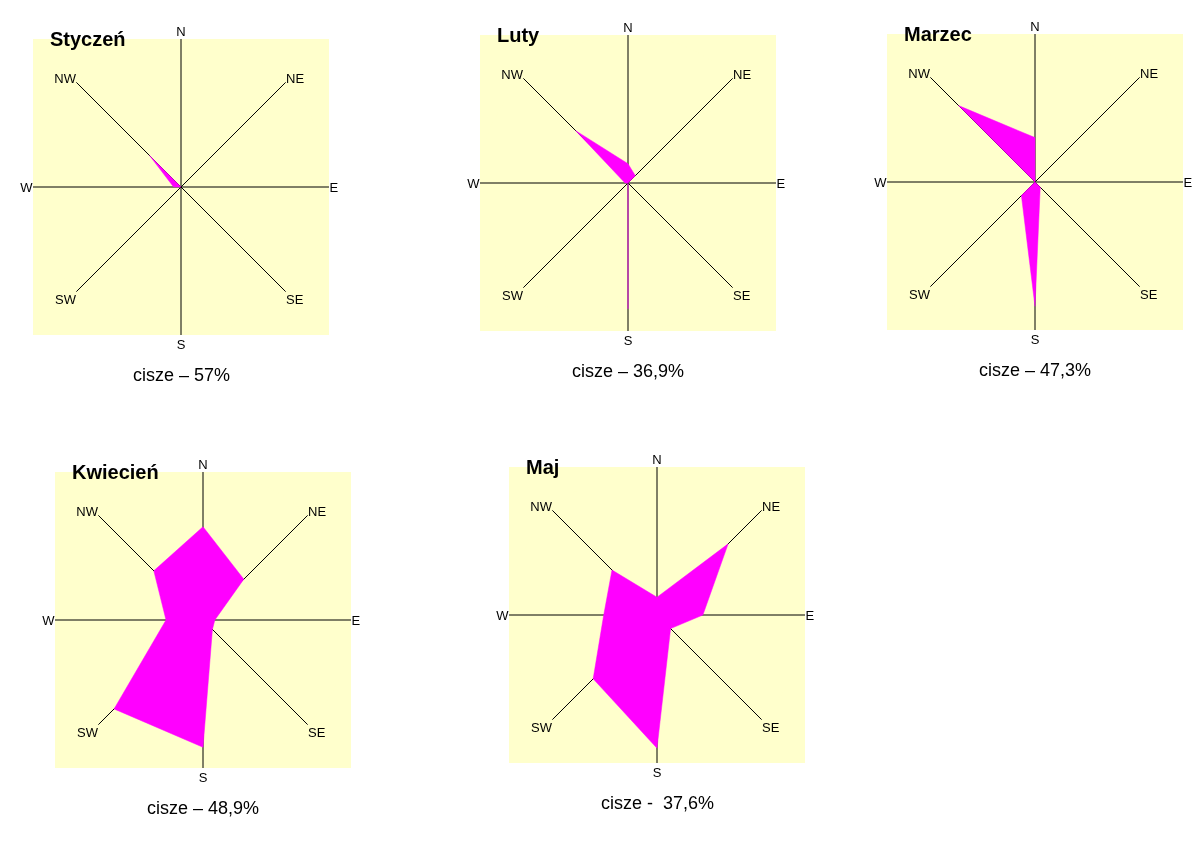 The image size is (1202, 846). Describe the element at coordinates (543, 467) in the screenshot. I see `chart-title: Maj` at that location.